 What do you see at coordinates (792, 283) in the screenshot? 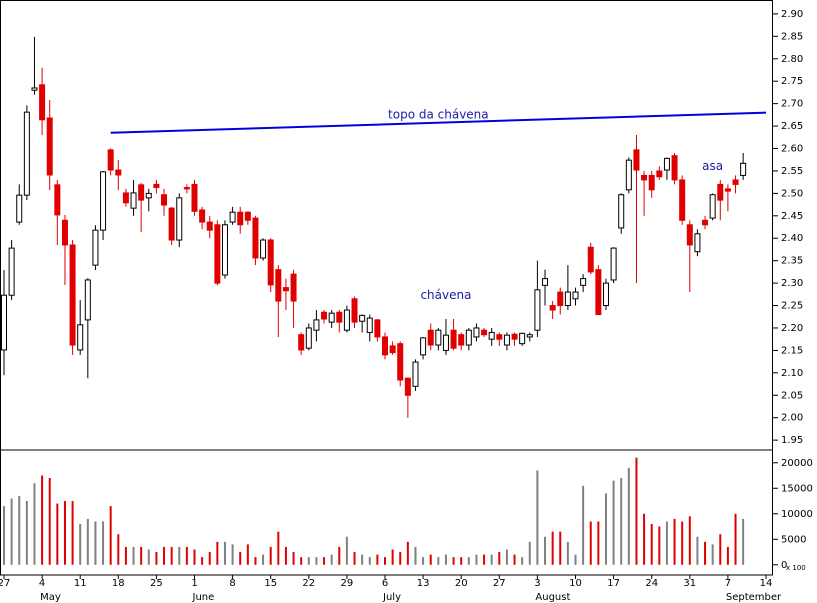
I see `y-tick-label: 2.30` at bounding box center [792, 283].